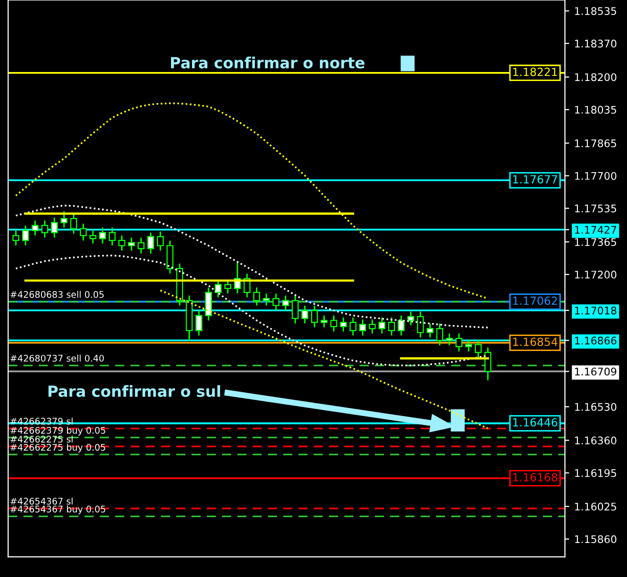 This screenshot has width=627, height=577. What do you see at coordinates (595, 274) in the screenshot?
I see `y-tick-label: 1.17200` at bounding box center [595, 274].